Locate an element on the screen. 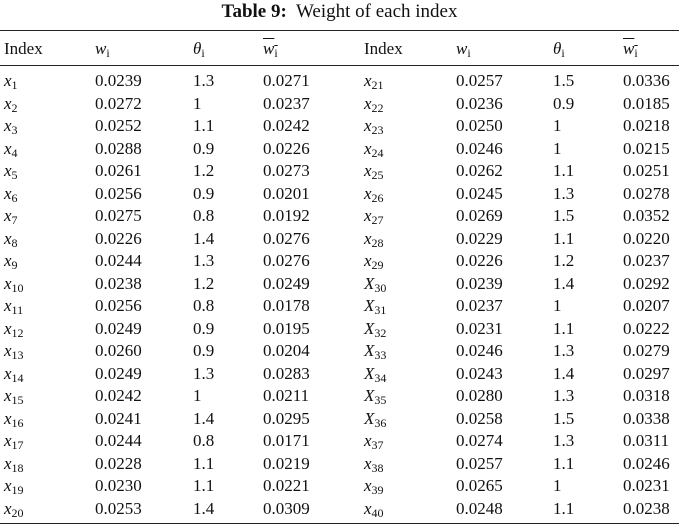  top-rule is located at coordinates (339, 30).